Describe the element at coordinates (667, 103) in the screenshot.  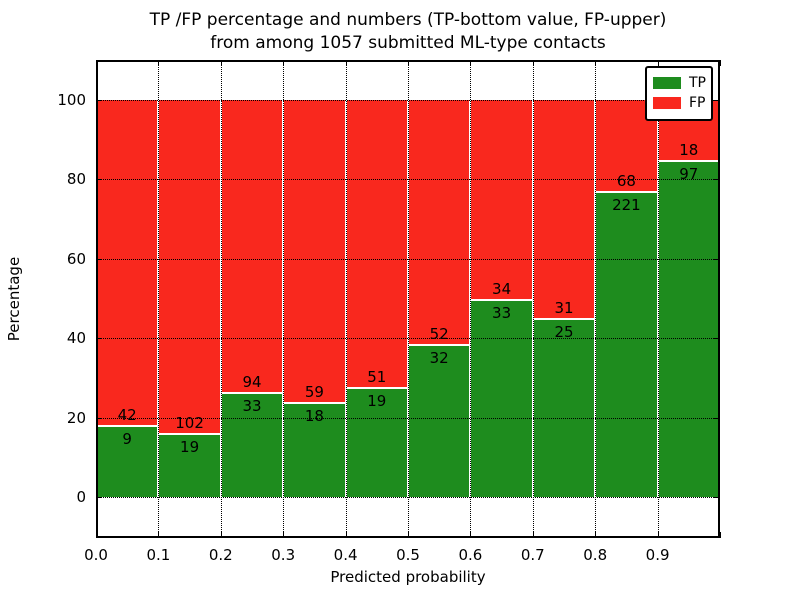
I see `fp-color-swatch` at that location.